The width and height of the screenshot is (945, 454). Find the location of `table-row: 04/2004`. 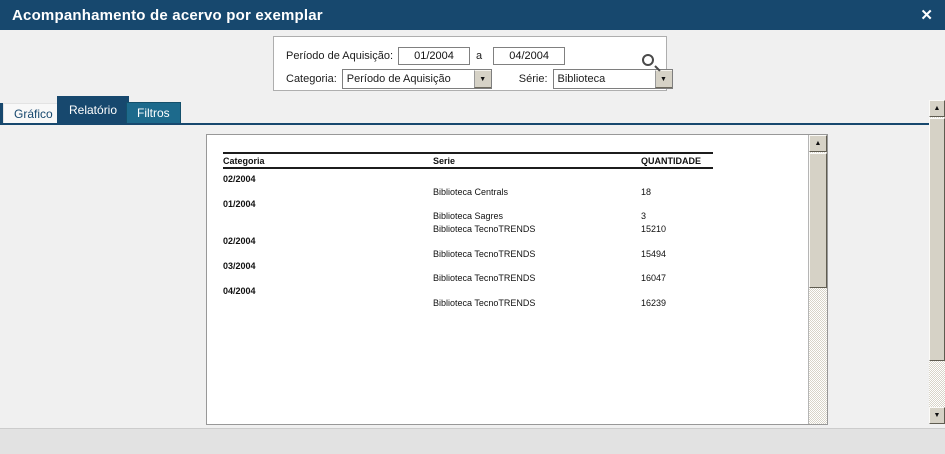

table-row: 04/2004 is located at coordinates (468, 291).